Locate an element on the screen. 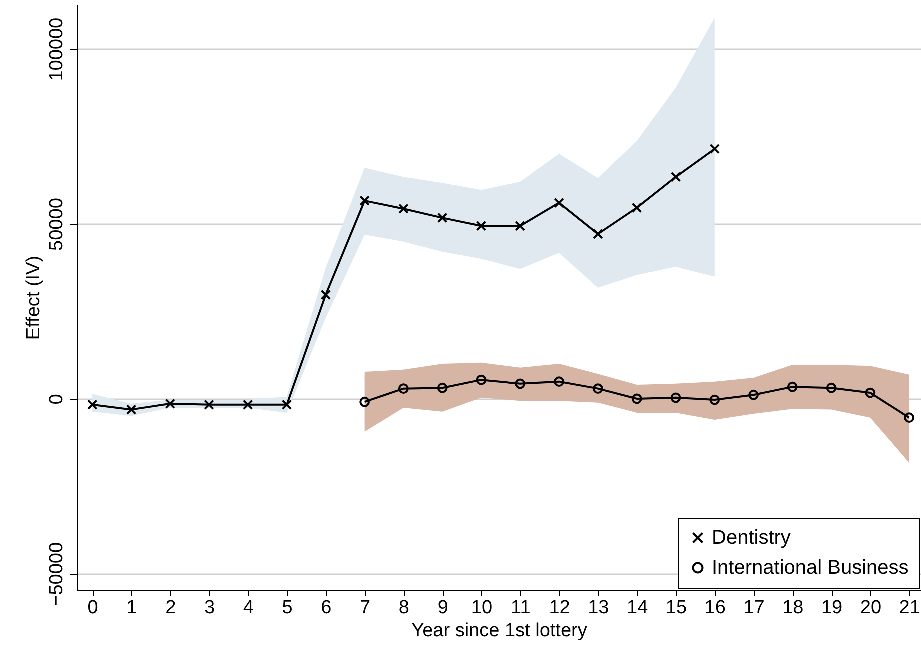 The width and height of the screenshot is (921, 657). x-tick-label: 15 is located at coordinates (677, 608).